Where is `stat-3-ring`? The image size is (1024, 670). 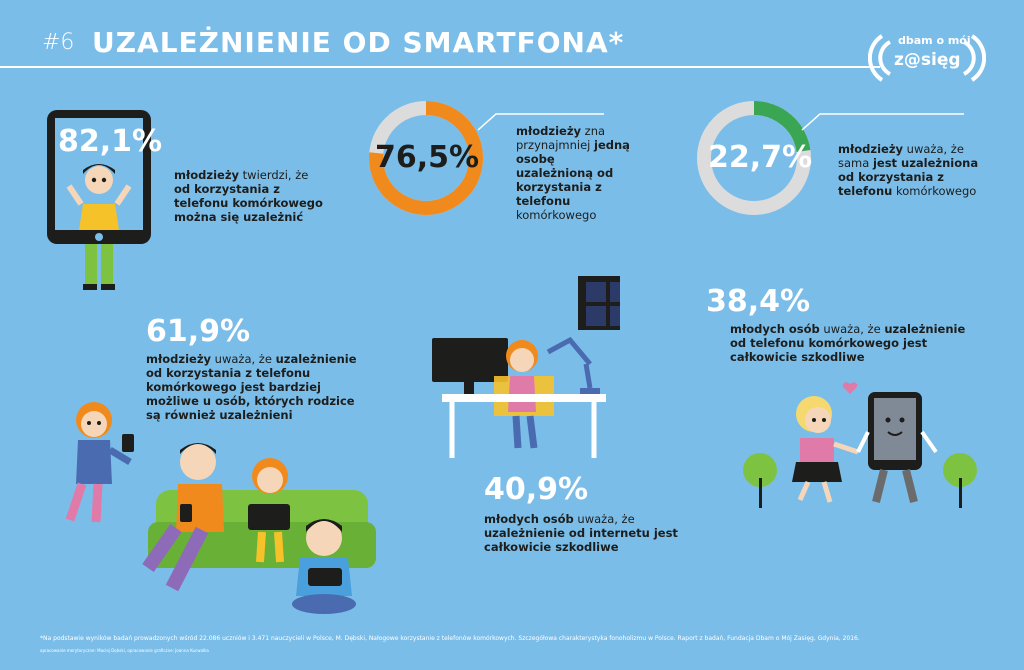
stat-3-ring is located at coordinates (754, 158).